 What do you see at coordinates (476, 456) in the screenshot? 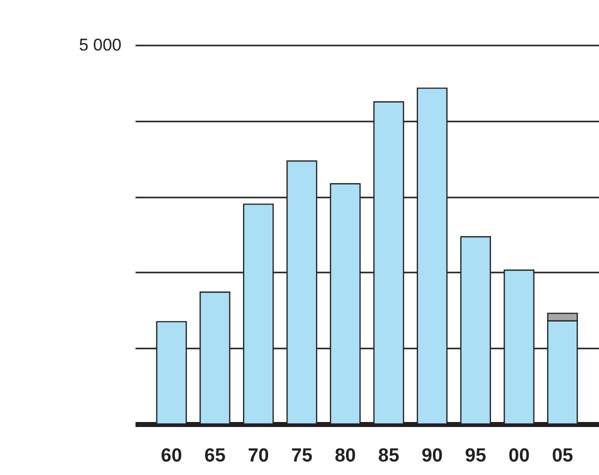
I see `x-tick-label: 95` at bounding box center [476, 456].